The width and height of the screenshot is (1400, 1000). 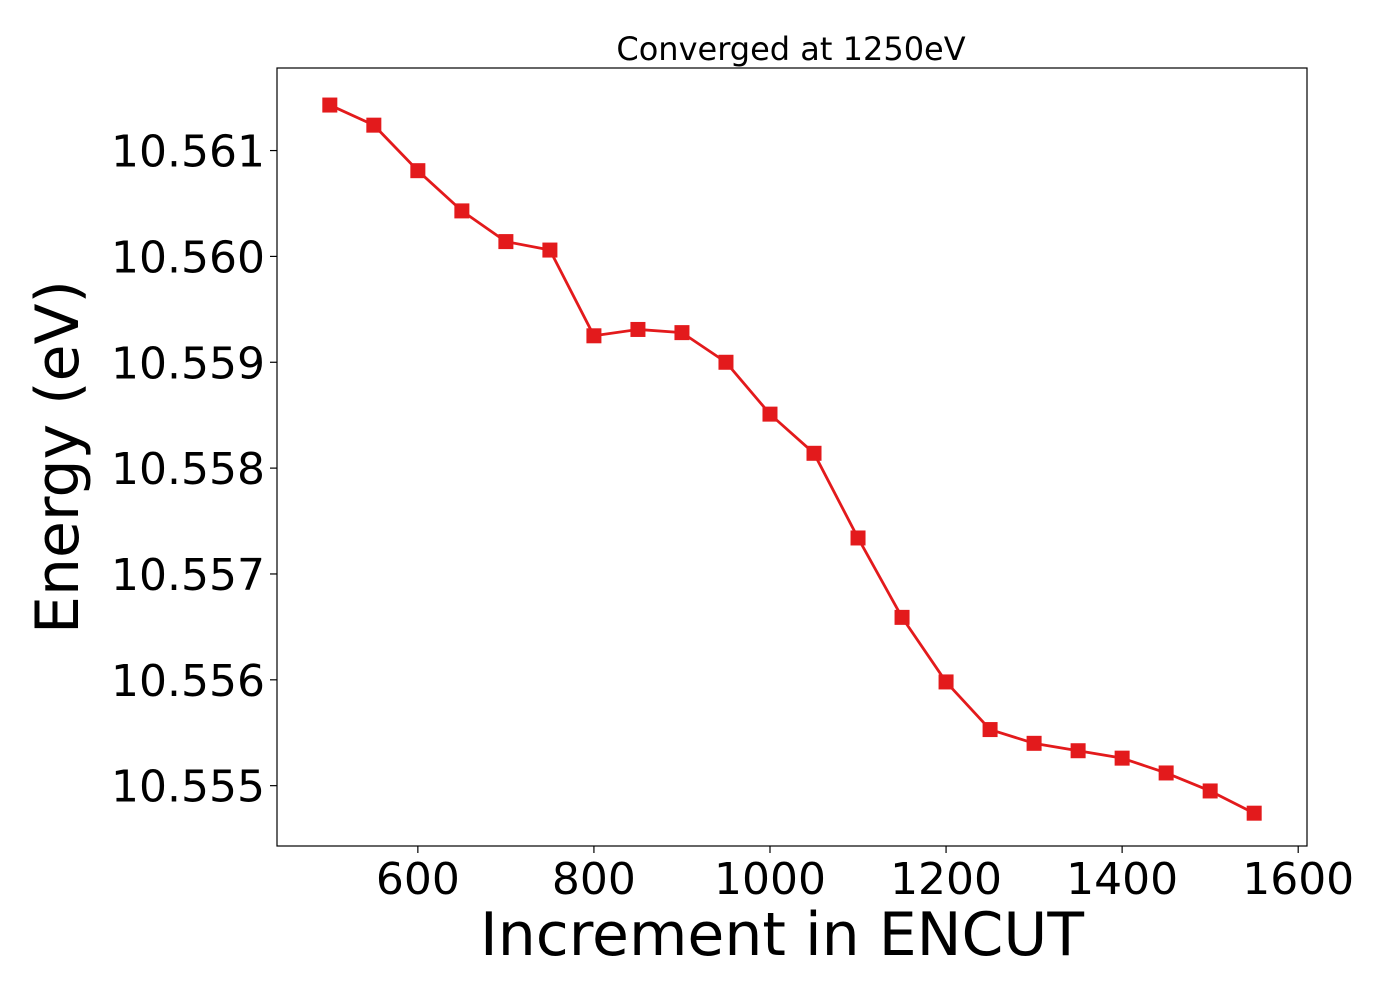 What do you see at coordinates (58, 457) in the screenshot?
I see `y-axis-label: Energy (eV)` at bounding box center [58, 457].